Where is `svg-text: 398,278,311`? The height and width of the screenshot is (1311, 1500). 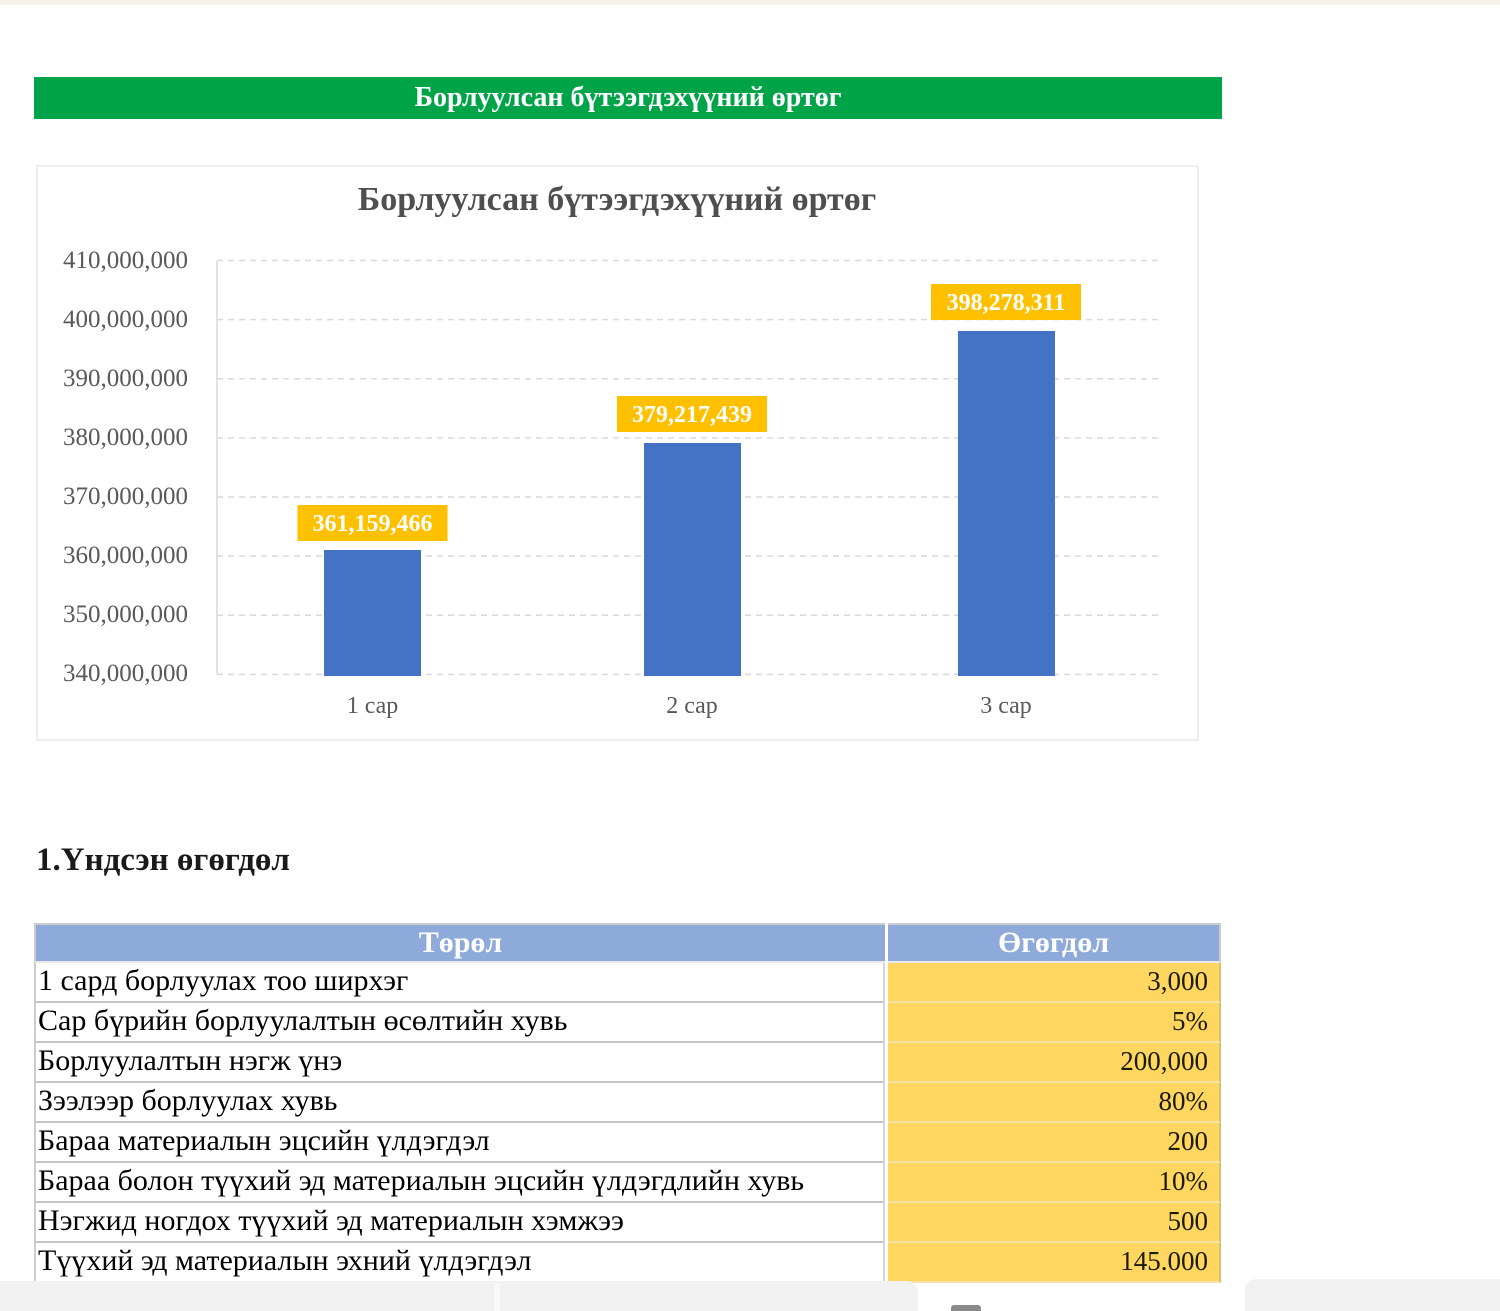 svg-text: 398,278,311 is located at coordinates (1006, 303).